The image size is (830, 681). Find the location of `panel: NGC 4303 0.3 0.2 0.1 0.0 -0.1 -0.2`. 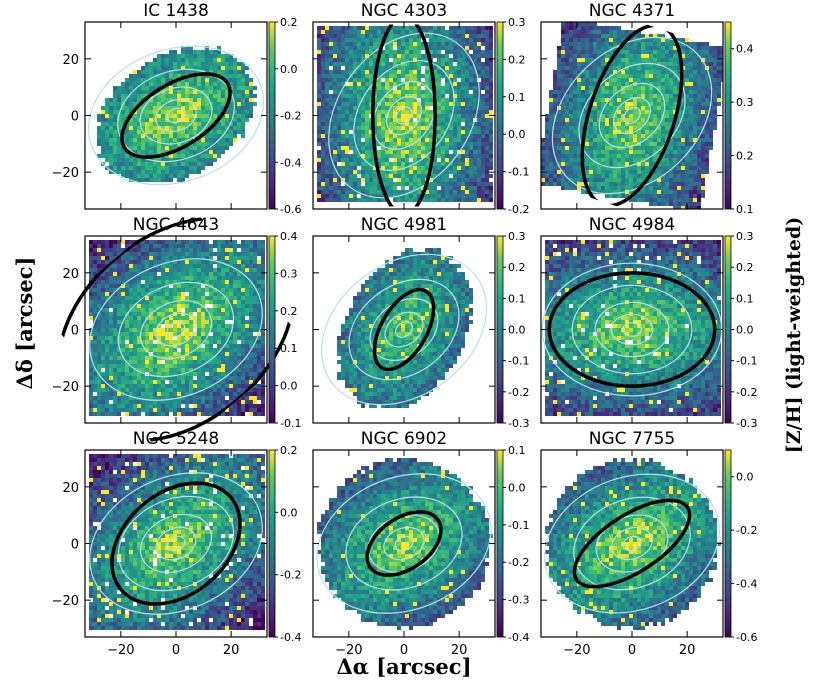

panel: NGC 4303 0.3 0.2 0.1 0.0 -0.1 -0.2 is located at coordinates (420, 108).